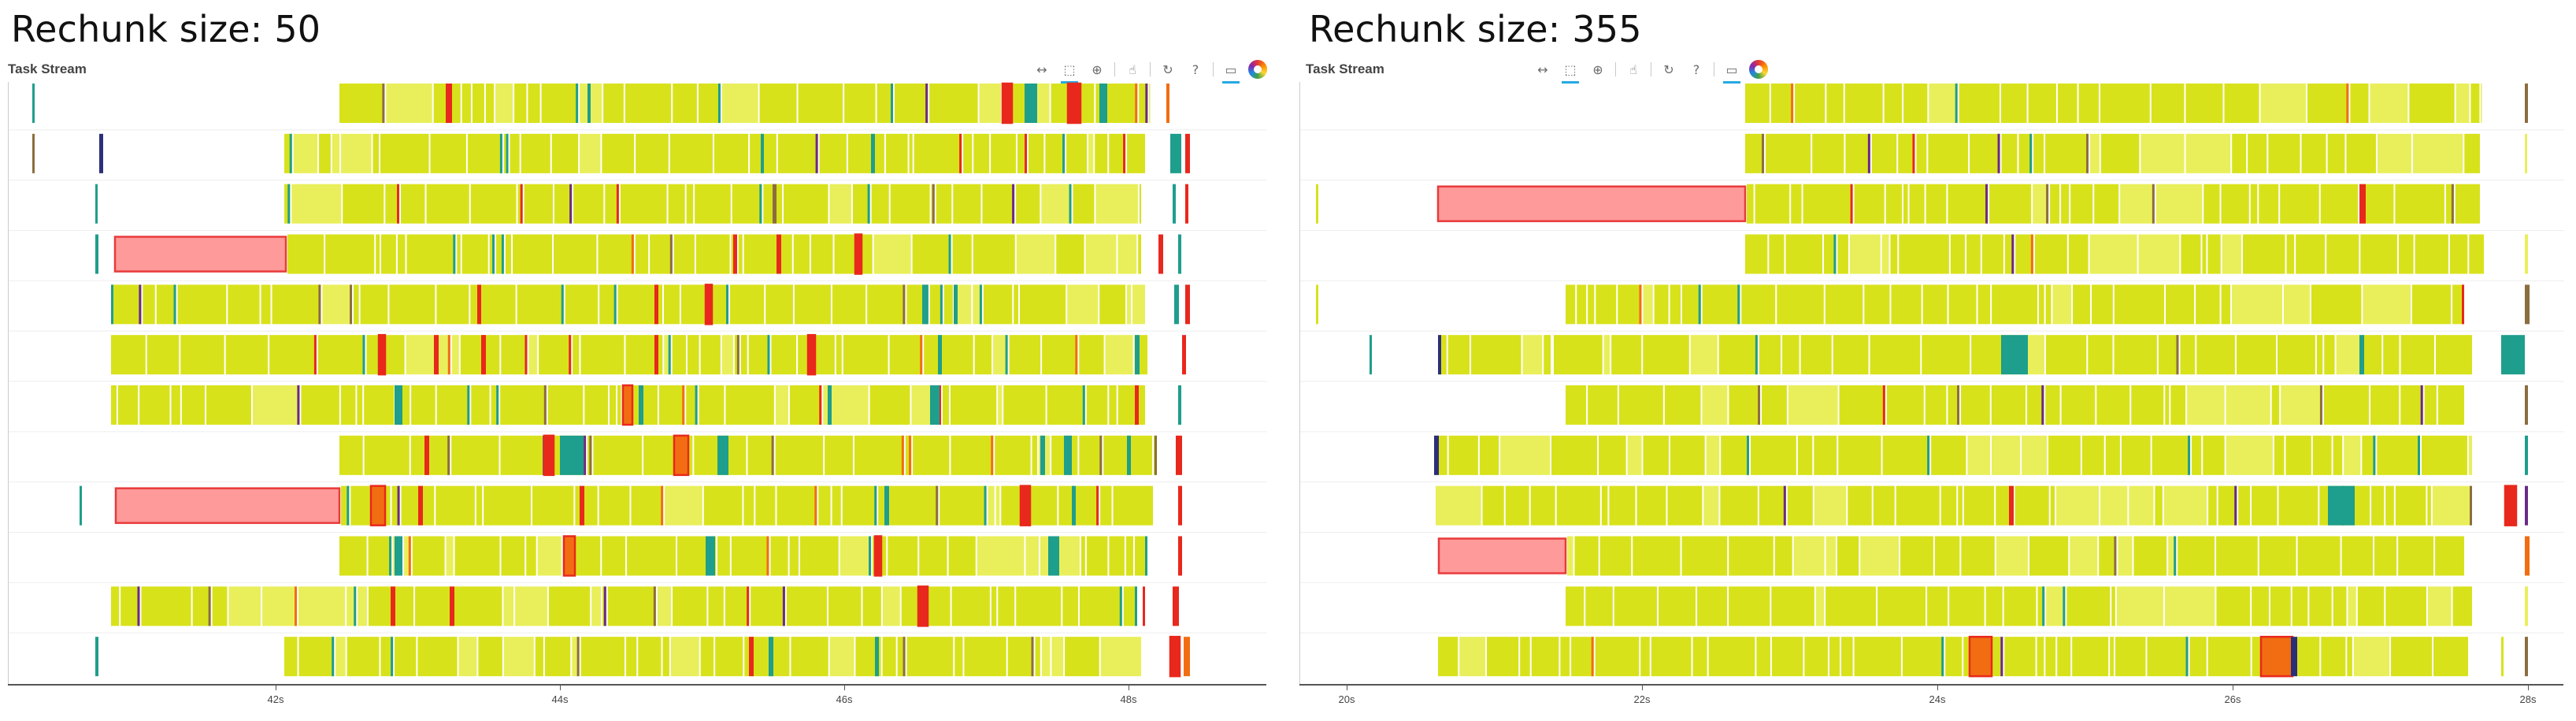 The width and height of the screenshot is (2576, 721). I want to click on wheel-zoom-icon: ⊕, so click(1097, 69).